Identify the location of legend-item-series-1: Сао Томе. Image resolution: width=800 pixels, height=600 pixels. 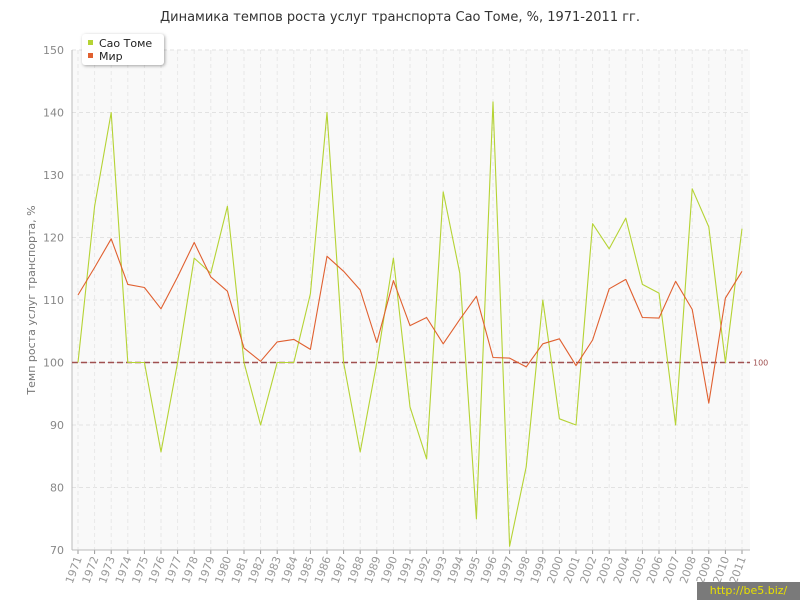
(120, 43).